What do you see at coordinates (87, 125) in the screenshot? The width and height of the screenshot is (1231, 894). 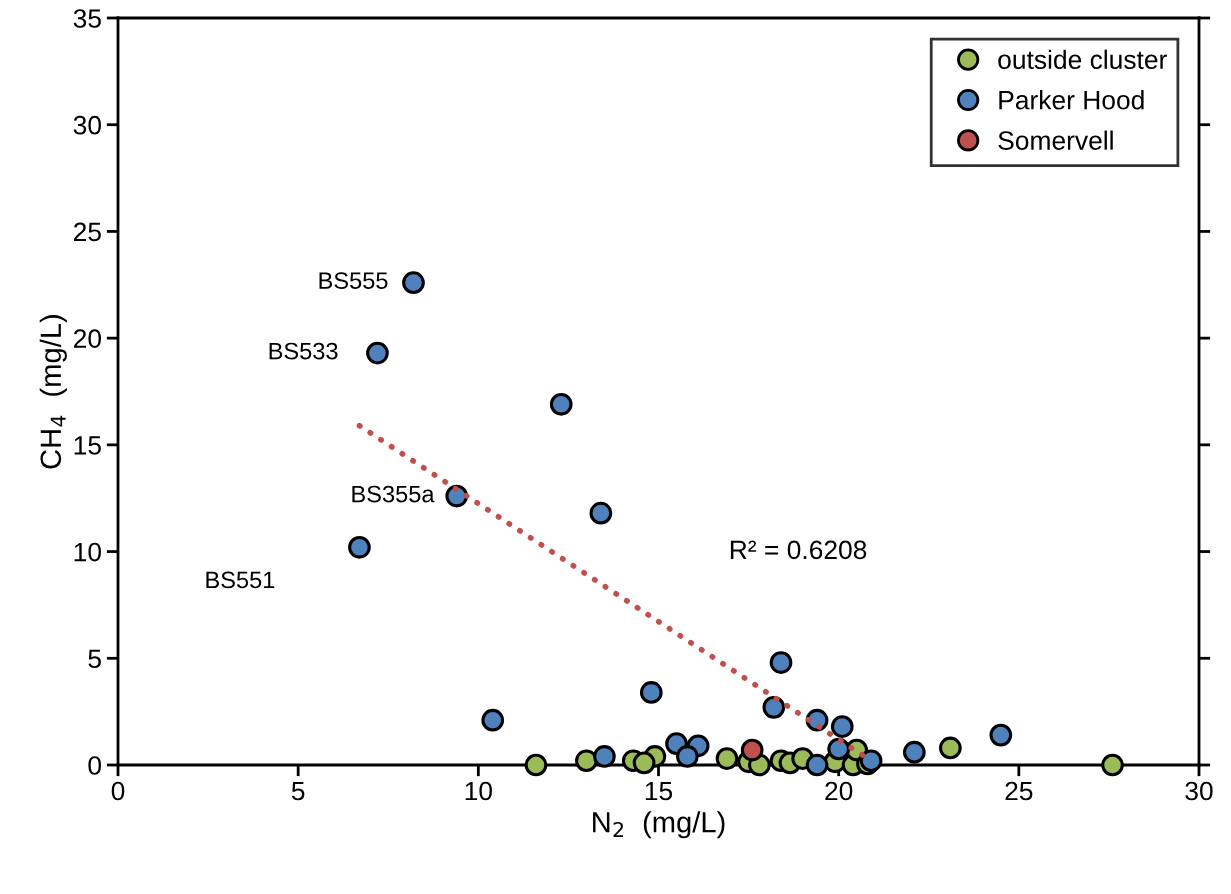 I see `y-tick-label: 30` at bounding box center [87, 125].